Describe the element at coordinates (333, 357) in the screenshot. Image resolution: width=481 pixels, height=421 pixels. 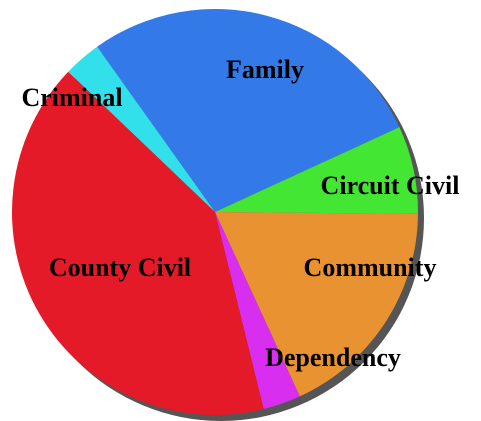
I see `slice-label: Dependency` at that location.